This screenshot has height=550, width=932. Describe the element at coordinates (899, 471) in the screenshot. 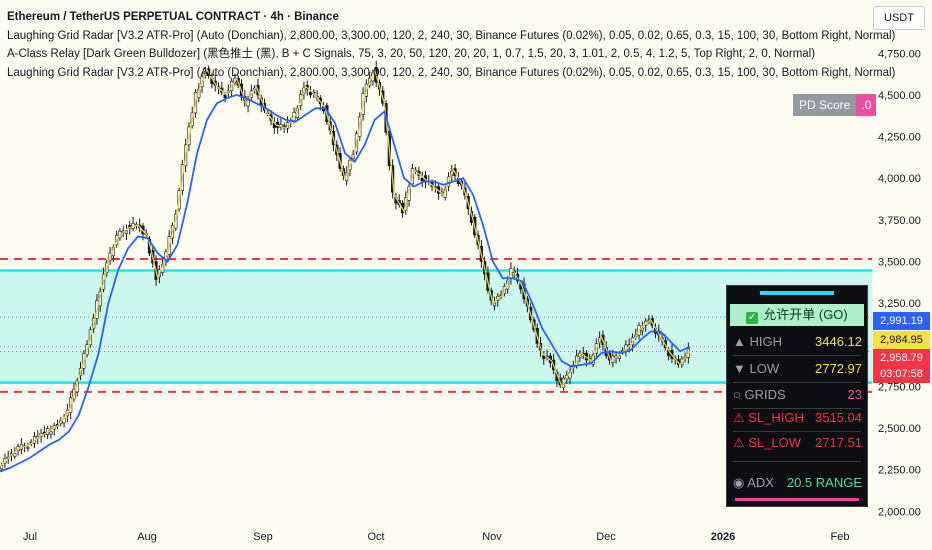

I see `y-tick-label: 2,250.00` at that location.